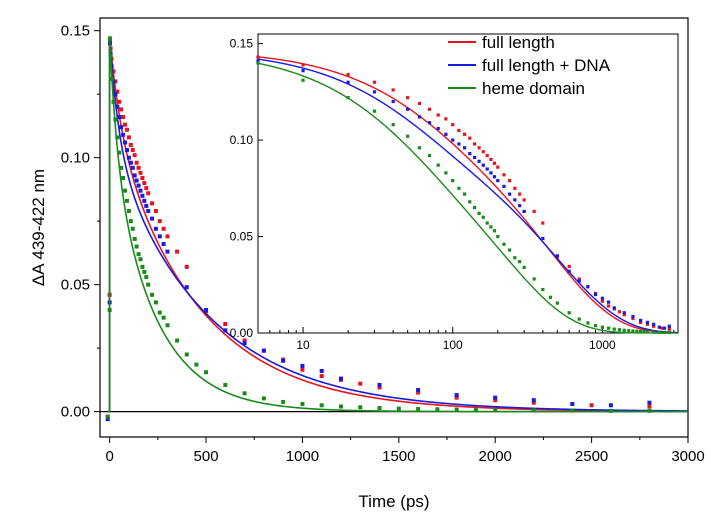 The image size is (711, 517). What do you see at coordinates (602, 345) in the screenshot?
I see `inset-x-tick-label: 1000` at bounding box center [602, 345].